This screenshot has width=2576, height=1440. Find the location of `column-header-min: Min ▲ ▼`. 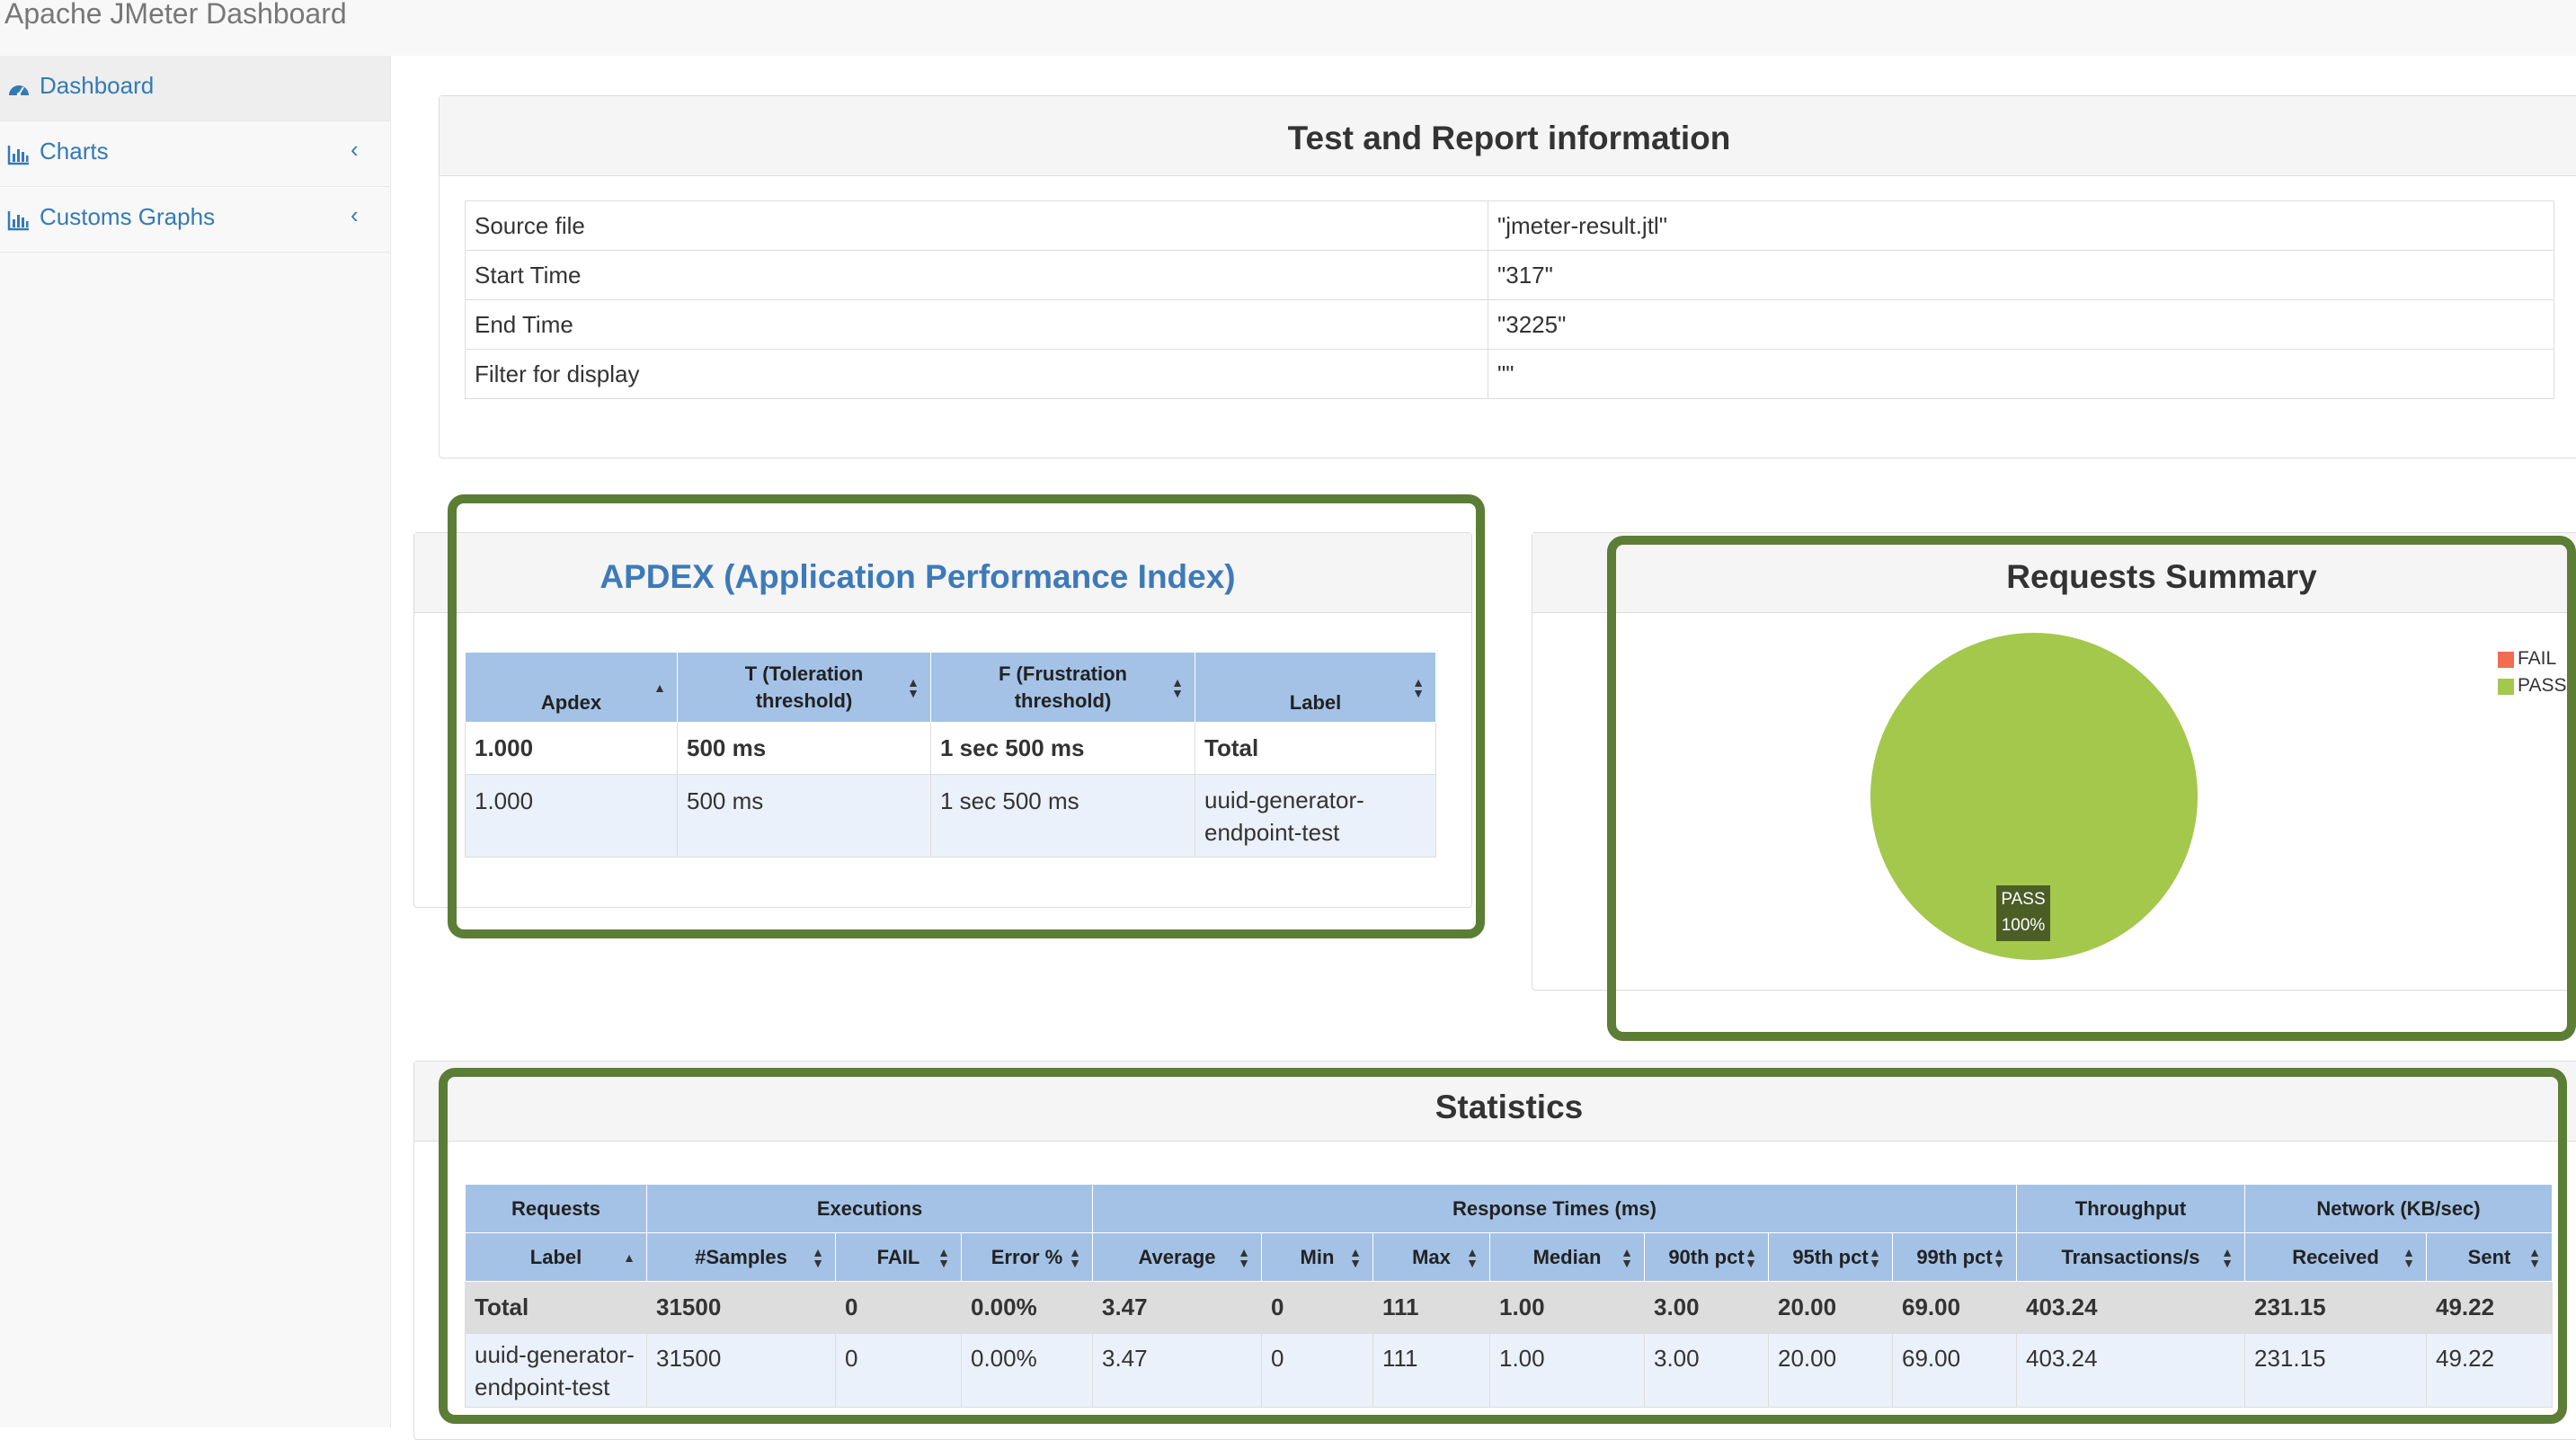

column-header-min: Min ▲ ▼ is located at coordinates (1317, 1257).